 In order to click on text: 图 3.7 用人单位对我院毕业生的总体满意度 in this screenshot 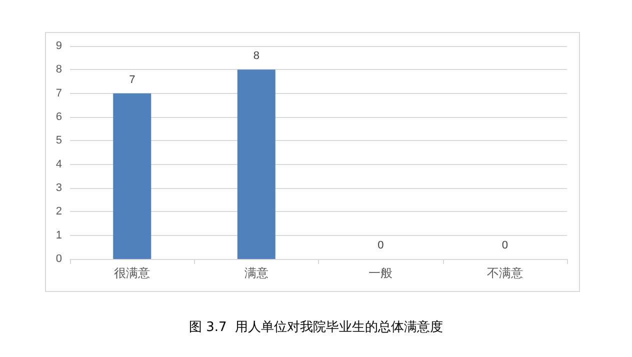, I will do `click(316, 327)`.